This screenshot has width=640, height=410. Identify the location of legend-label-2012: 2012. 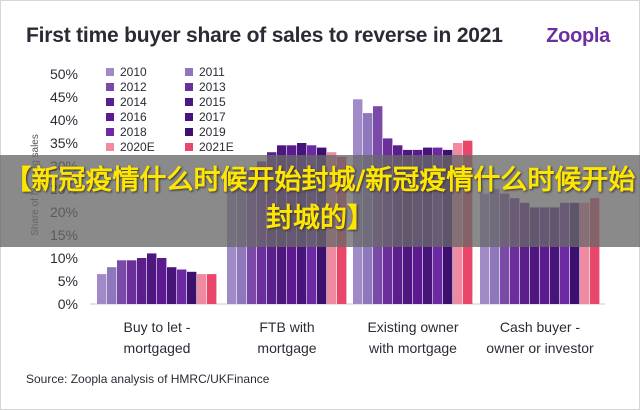
(133, 87).